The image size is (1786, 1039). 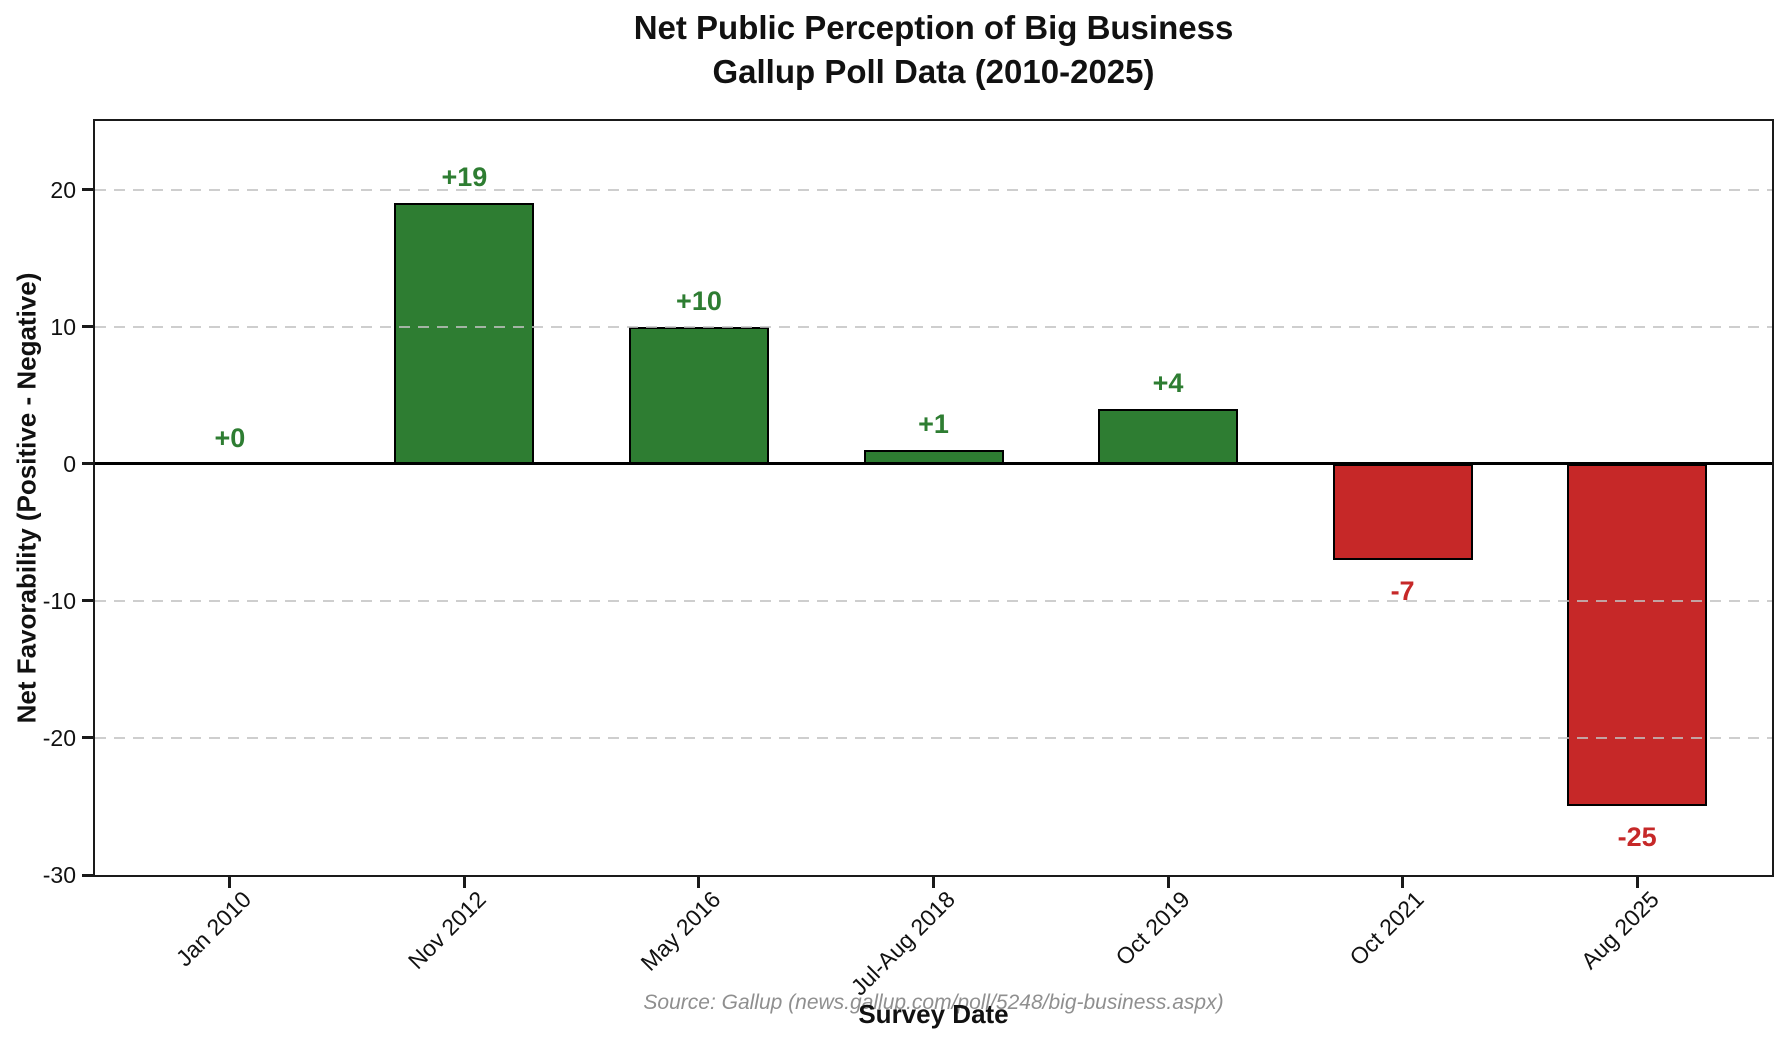 What do you see at coordinates (902, 943) in the screenshot?
I see `x-tick-label: Jul-Aug 2018` at bounding box center [902, 943].